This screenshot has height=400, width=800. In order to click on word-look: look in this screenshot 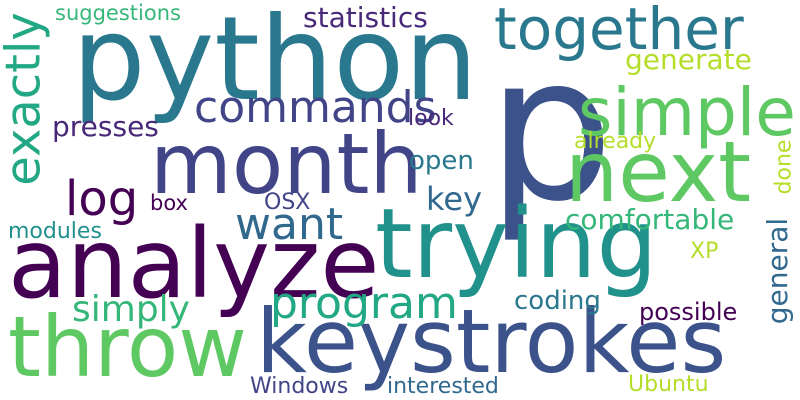, I will do `click(431, 118)`.